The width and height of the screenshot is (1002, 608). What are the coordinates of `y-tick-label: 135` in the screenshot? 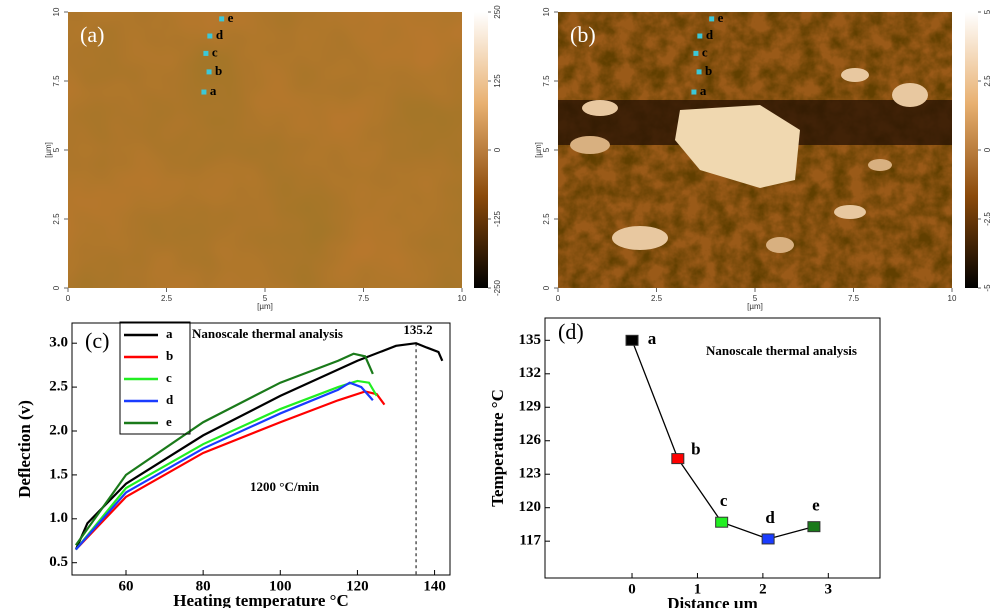 It's located at (530, 340).